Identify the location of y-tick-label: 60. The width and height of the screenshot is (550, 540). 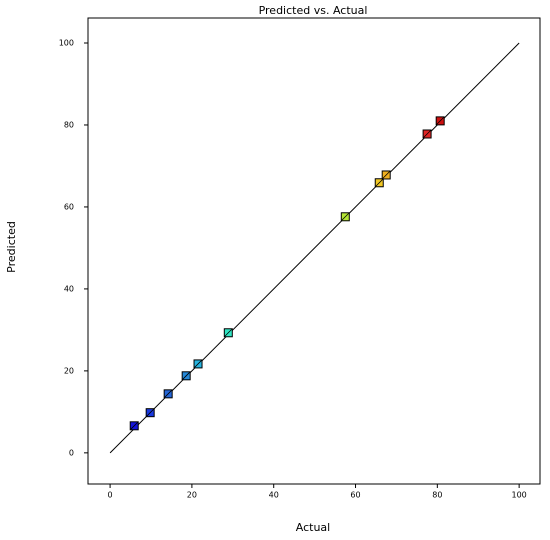
(69, 206).